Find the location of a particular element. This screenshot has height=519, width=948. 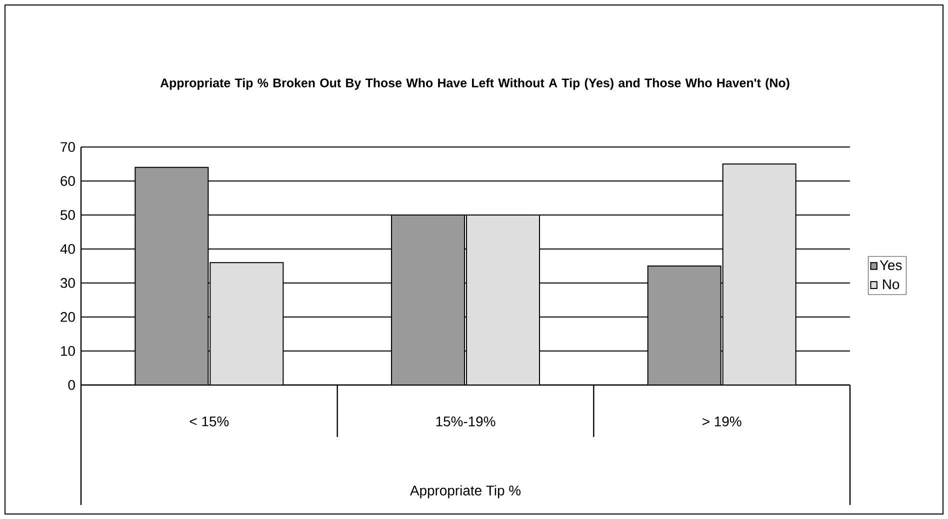

y-tick-label: 30 is located at coordinates (67, 283).